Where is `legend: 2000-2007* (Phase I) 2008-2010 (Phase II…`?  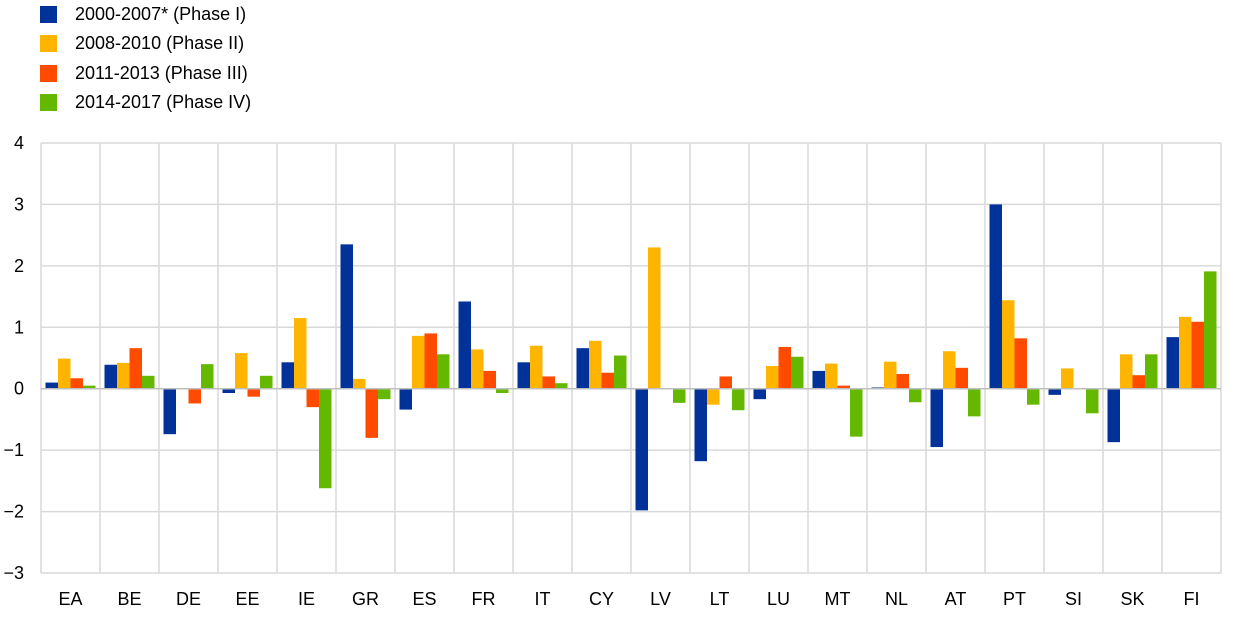 legend: 2000-2007* (Phase I) 2008-2010 (Phase II… is located at coordinates (145, 58).